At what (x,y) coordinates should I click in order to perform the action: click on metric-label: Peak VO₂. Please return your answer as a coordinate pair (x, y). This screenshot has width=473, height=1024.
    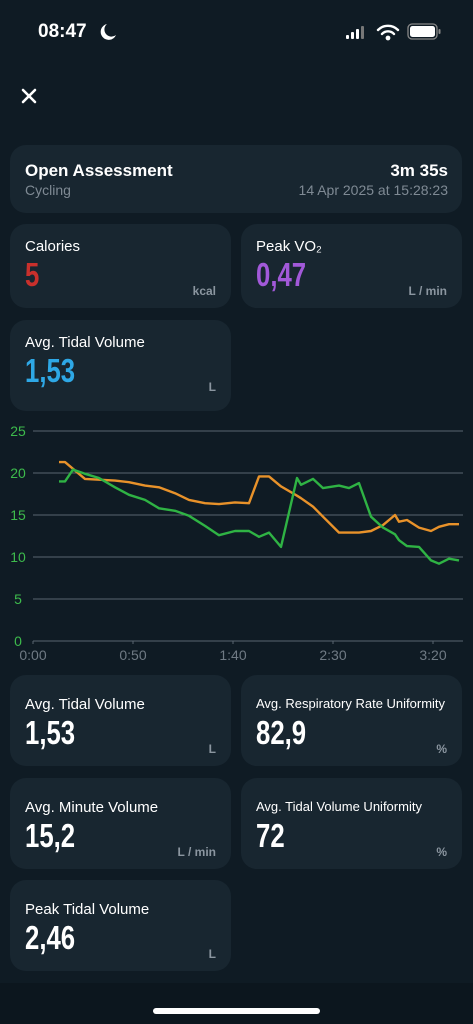
    Looking at the image, I should click on (289, 246).